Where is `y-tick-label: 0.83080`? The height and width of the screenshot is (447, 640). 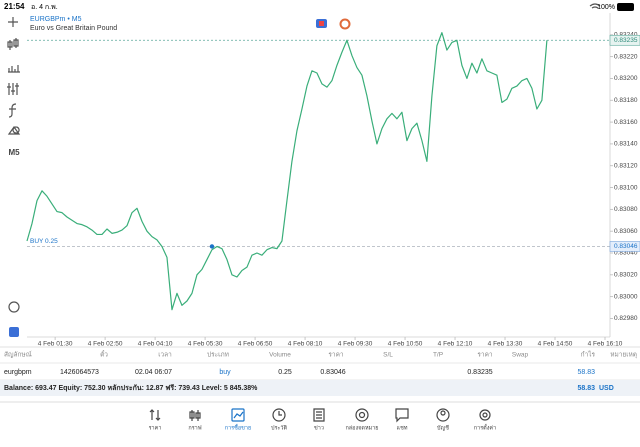
y-tick-label: 0.83080 is located at coordinates (626, 209).